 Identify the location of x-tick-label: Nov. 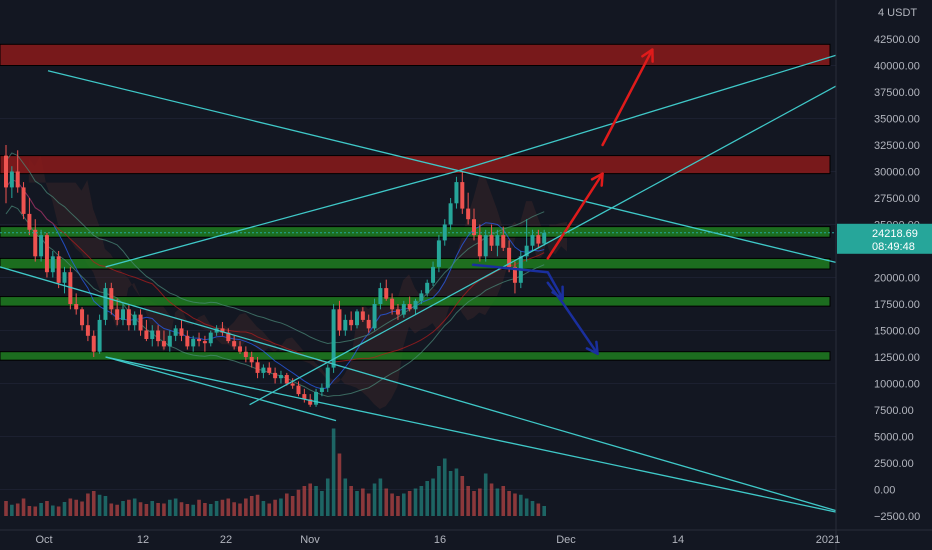
(310, 540).